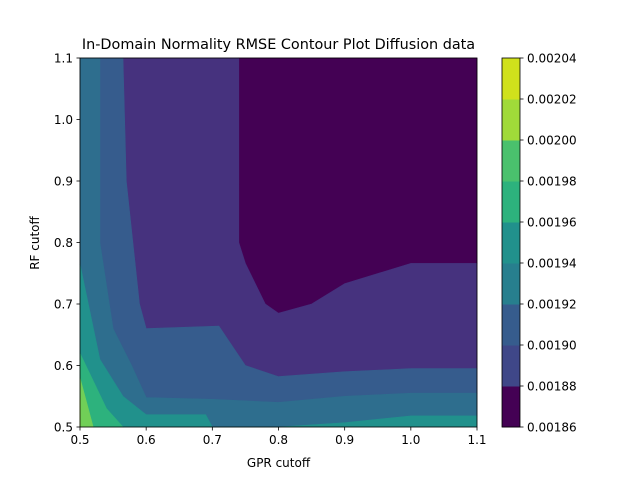  I want to click on x-tick-label-1: 0.6, so click(146, 440).